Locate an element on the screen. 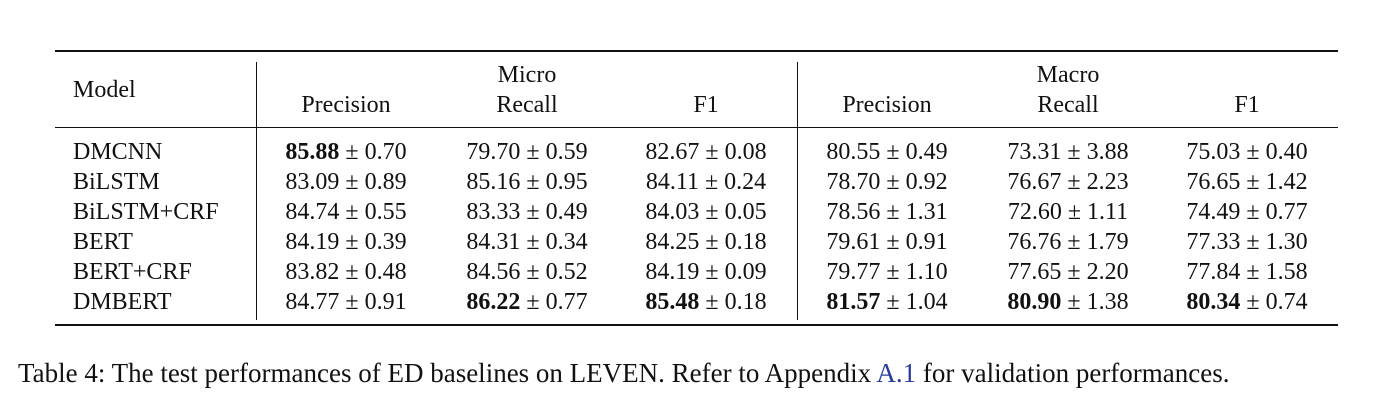  cell: 78.70 ± 0.92 is located at coordinates (886, 182).